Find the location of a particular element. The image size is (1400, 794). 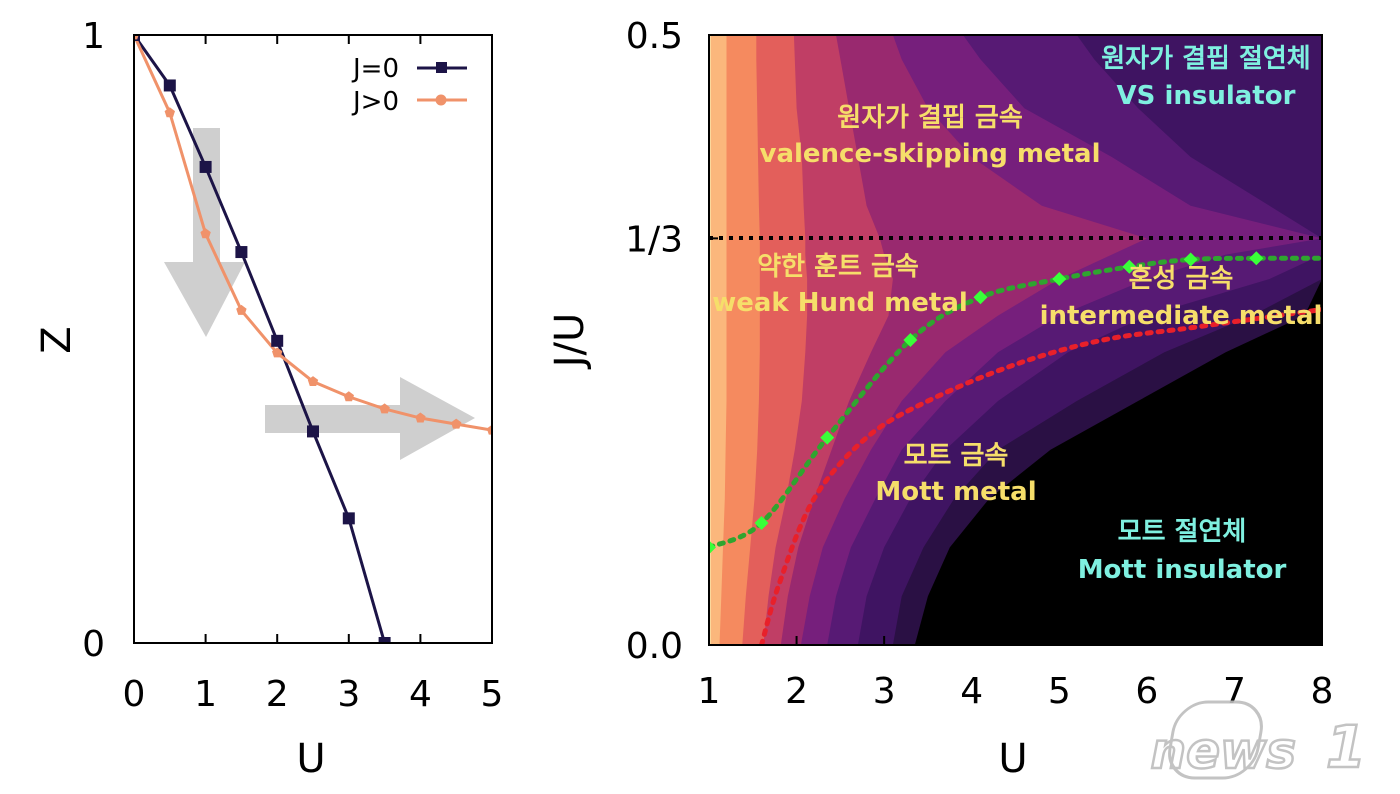

region-weak-hund-metal-ko: 약한 훈트 금속 is located at coordinates (838, 267).